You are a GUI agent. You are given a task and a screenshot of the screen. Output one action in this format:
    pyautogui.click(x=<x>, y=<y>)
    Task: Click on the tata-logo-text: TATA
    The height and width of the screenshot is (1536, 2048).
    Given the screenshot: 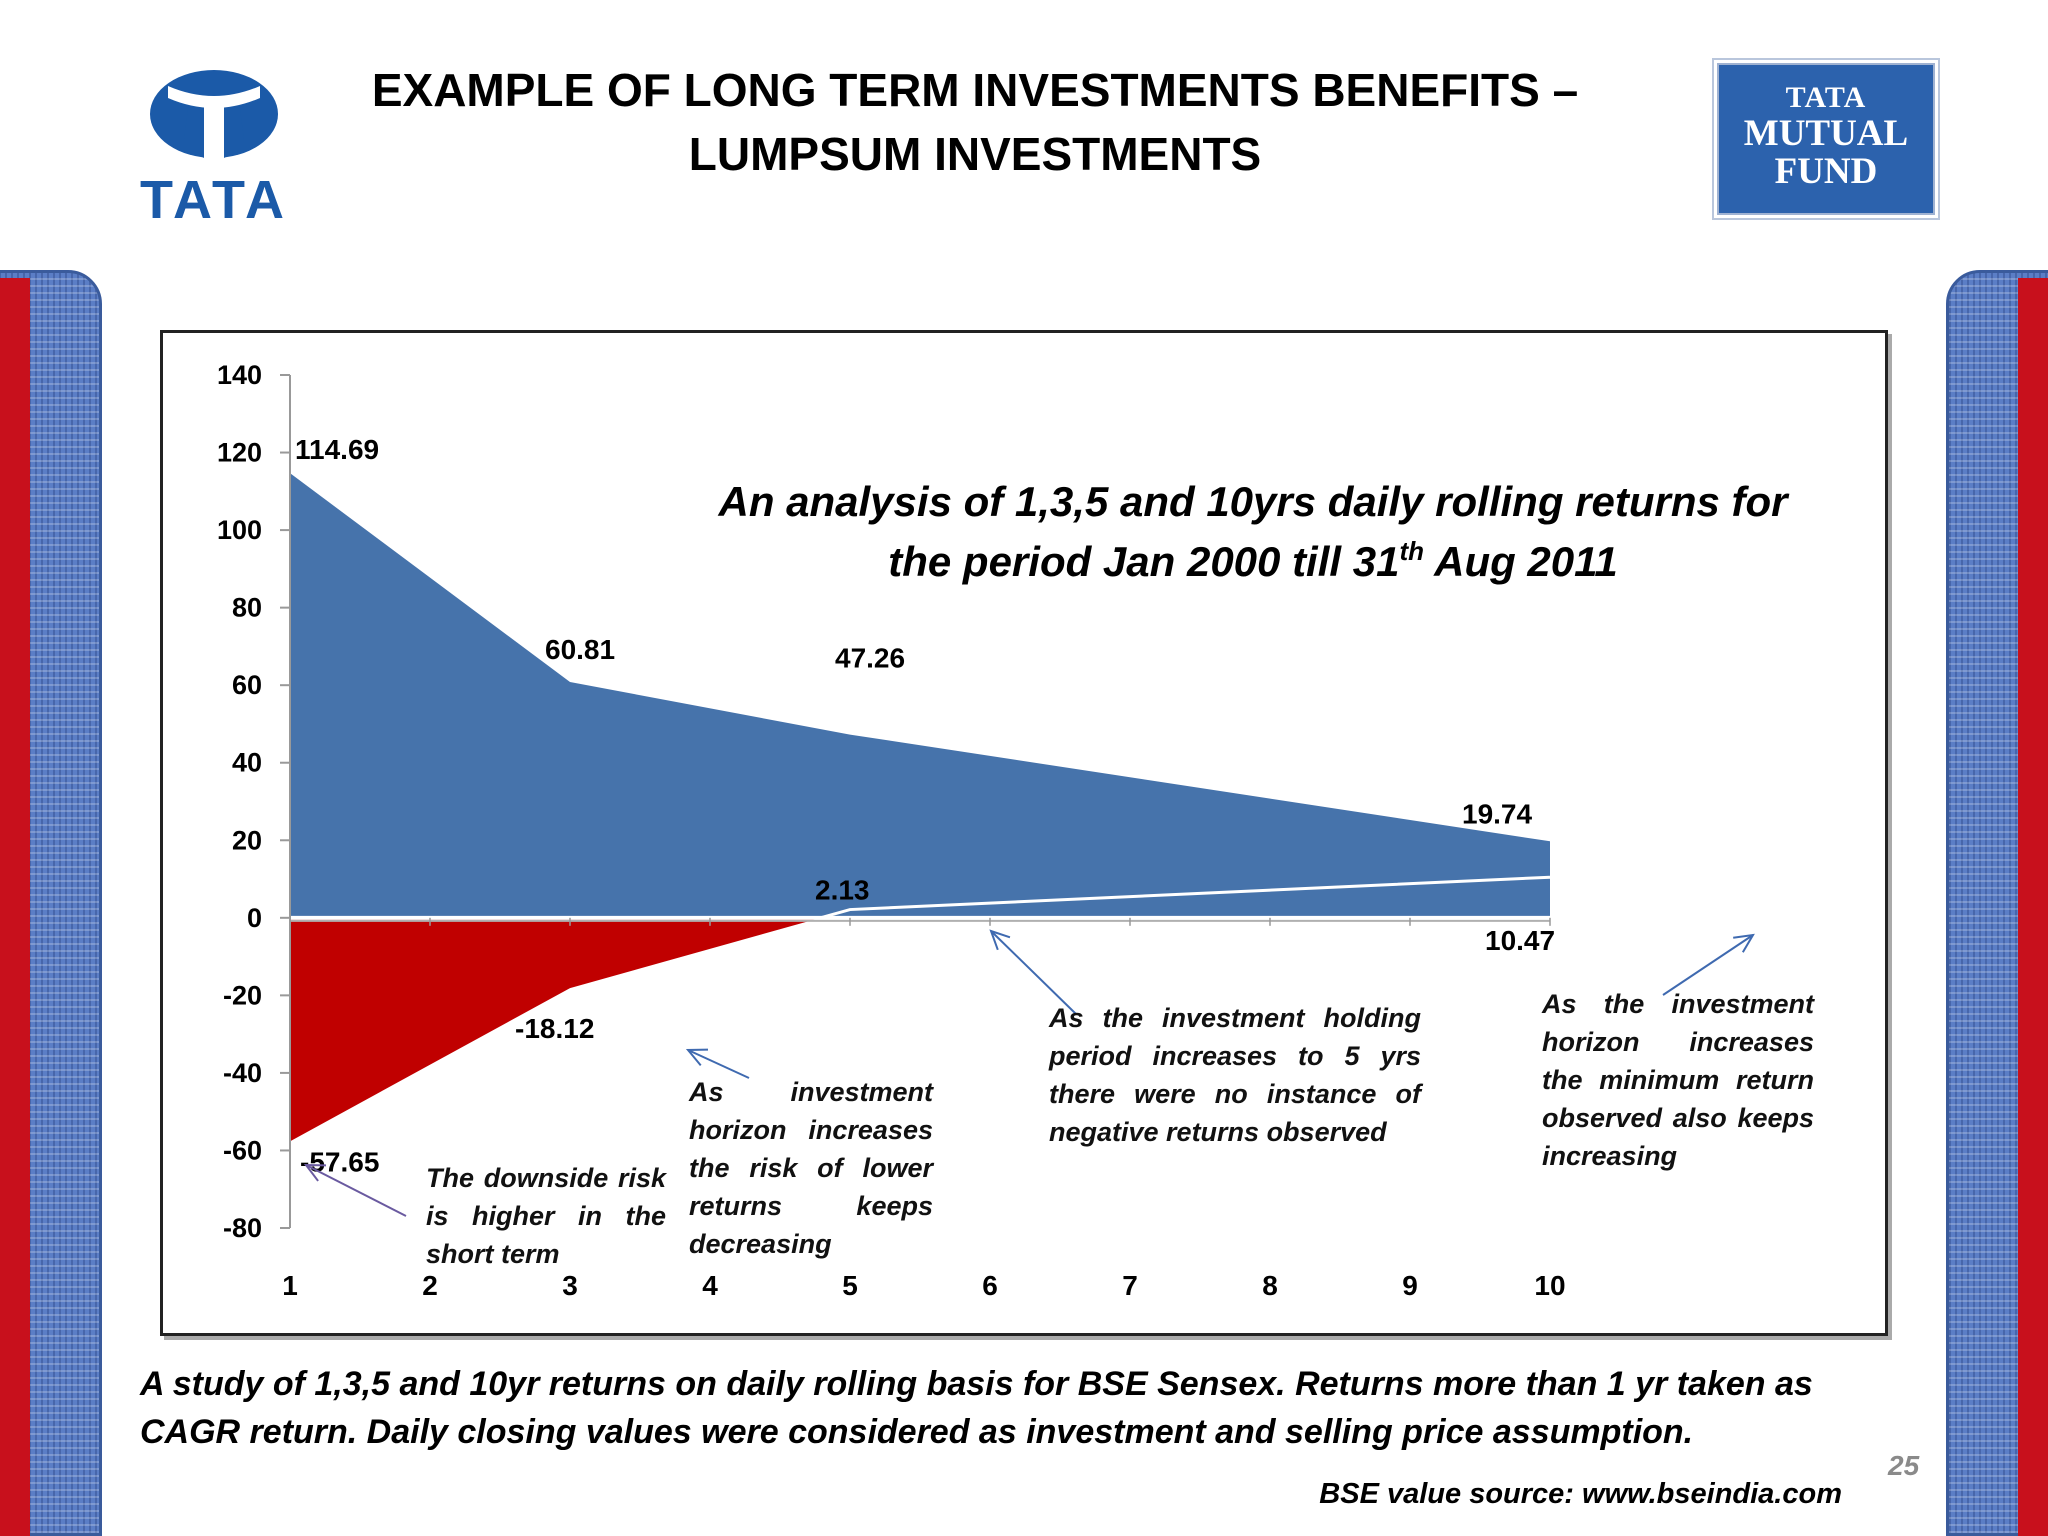 What is the action you would take?
    pyautogui.click(x=214, y=198)
    